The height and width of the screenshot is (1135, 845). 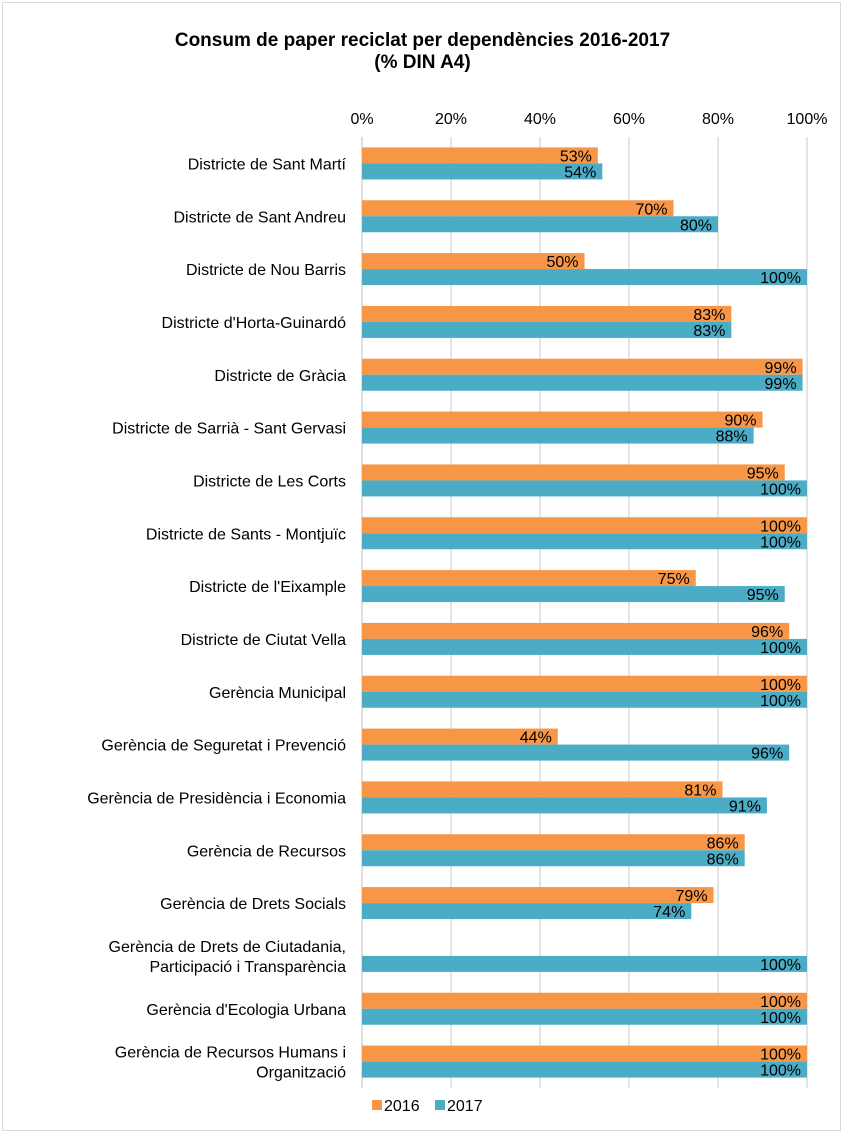 What do you see at coordinates (264, 640) in the screenshot?
I see `category-label: Districte de Ciutat Vella` at bounding box center [264, 640].